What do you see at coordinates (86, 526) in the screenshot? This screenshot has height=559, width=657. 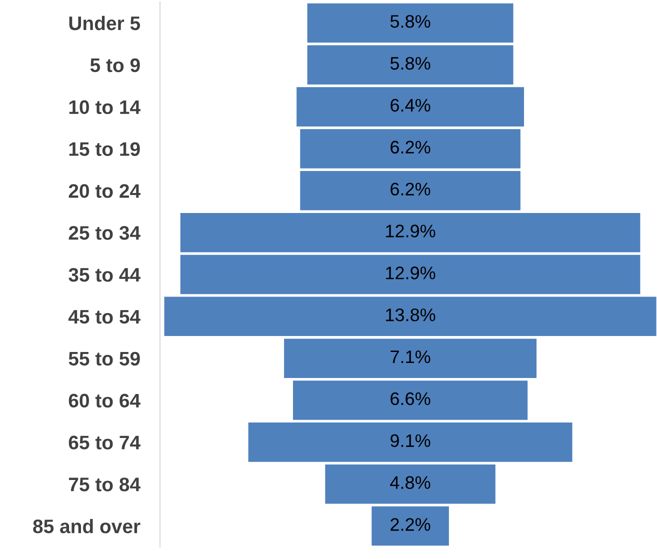 I see `category-label: 85 and over` at bounding box center [86, 526].